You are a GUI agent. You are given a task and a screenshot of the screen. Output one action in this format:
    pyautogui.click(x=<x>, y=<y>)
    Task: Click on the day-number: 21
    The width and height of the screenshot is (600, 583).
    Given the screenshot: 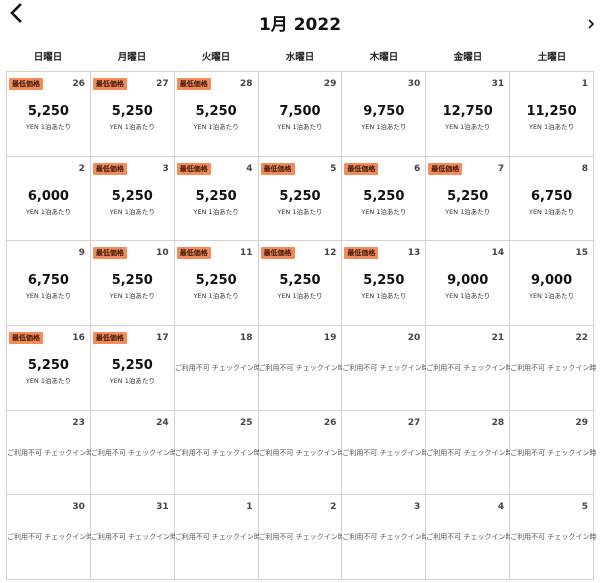 What is the action you would take?
    pyautogui.click(x=498, y=337)
    